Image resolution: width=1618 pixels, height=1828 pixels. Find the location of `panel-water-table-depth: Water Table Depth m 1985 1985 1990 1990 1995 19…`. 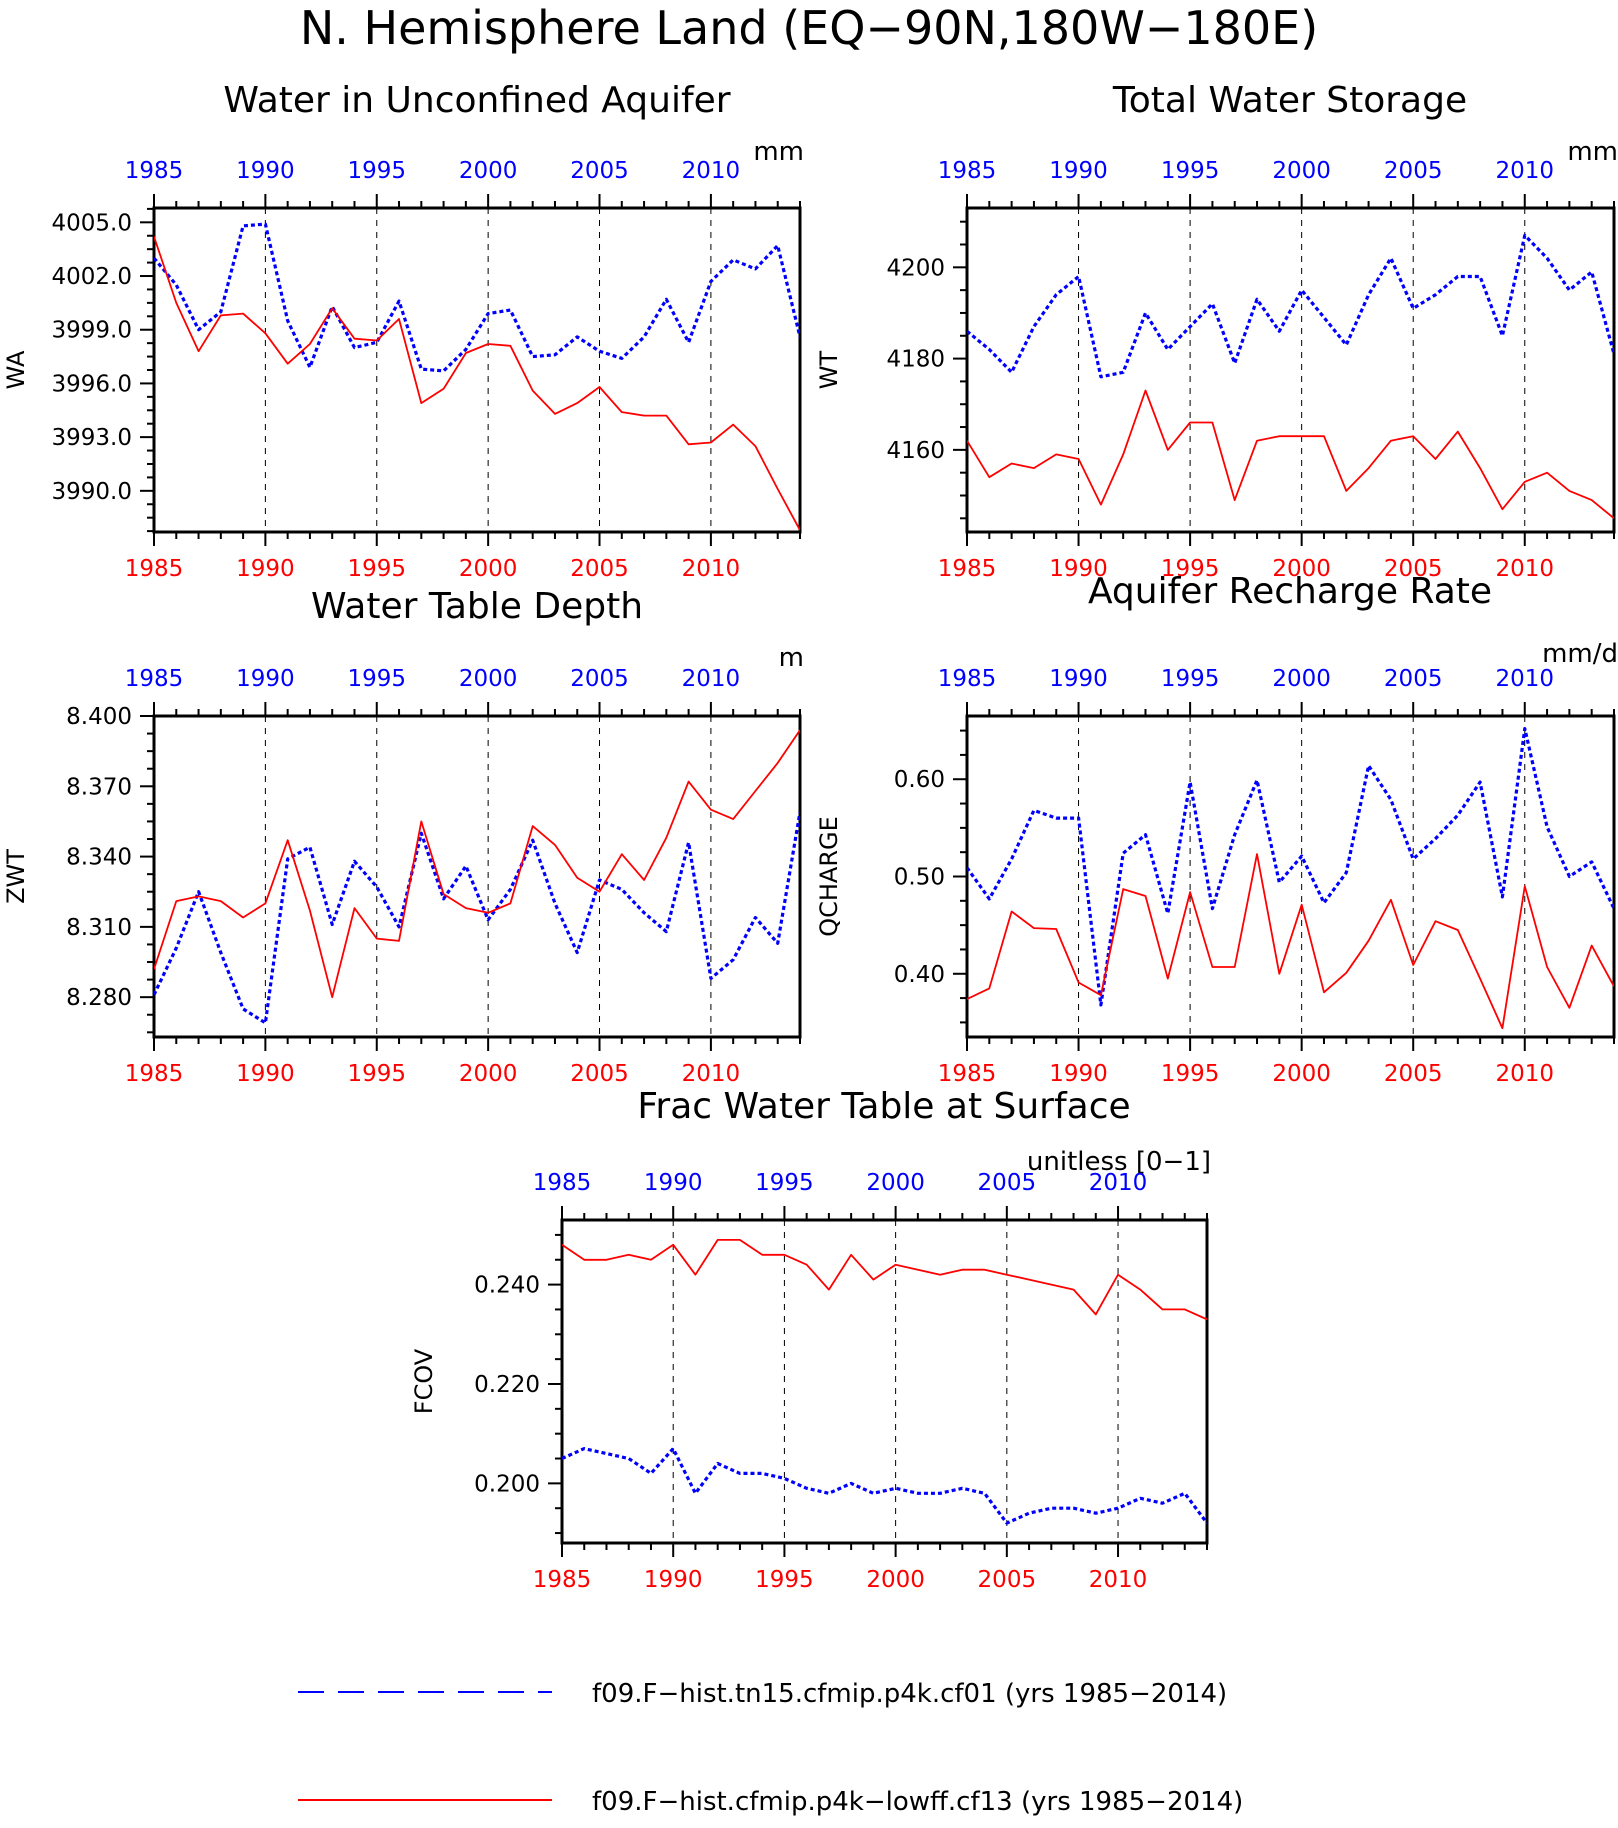

panel-water-table-depth: Water Table Depth m 1985 1985 1990 1990 1995 19… is located at coordinates (403, 836).